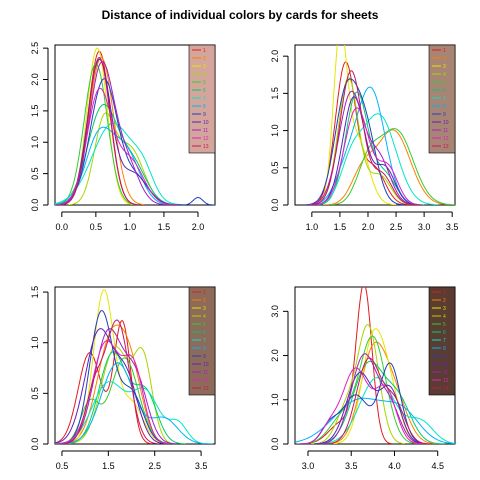  Describe the element at coordinates (204, 293) in the screenshot. I see `legend-label: 1` at that location.